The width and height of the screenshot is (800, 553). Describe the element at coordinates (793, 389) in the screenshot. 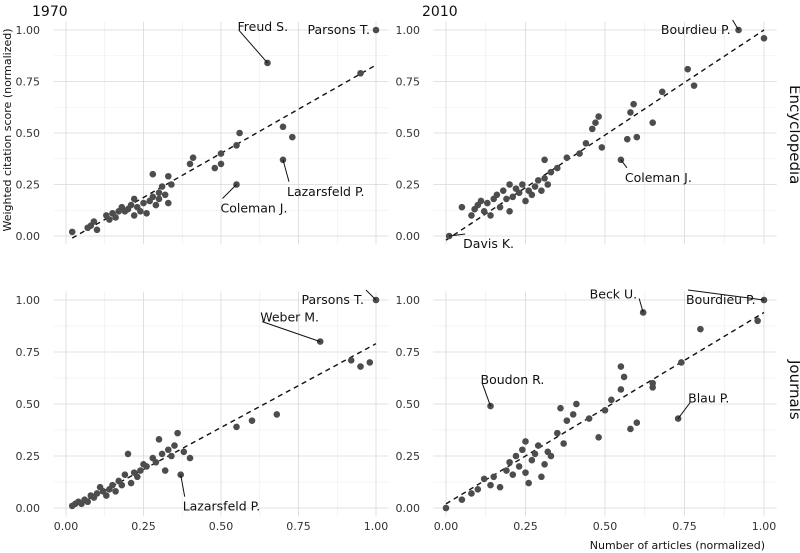

I see `row-strip-journals: Journals` at that location.